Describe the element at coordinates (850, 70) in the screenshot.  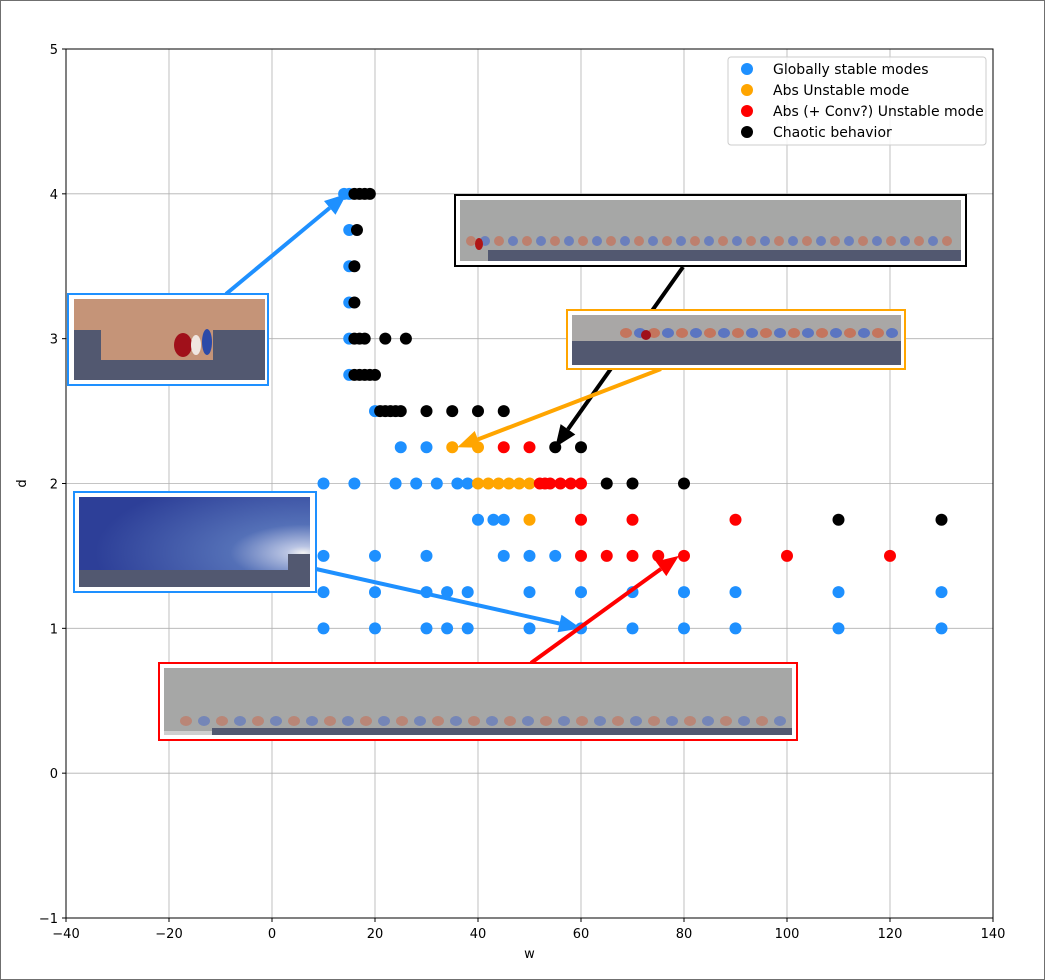
I see `legend-label: Globally stable modes` at that location.